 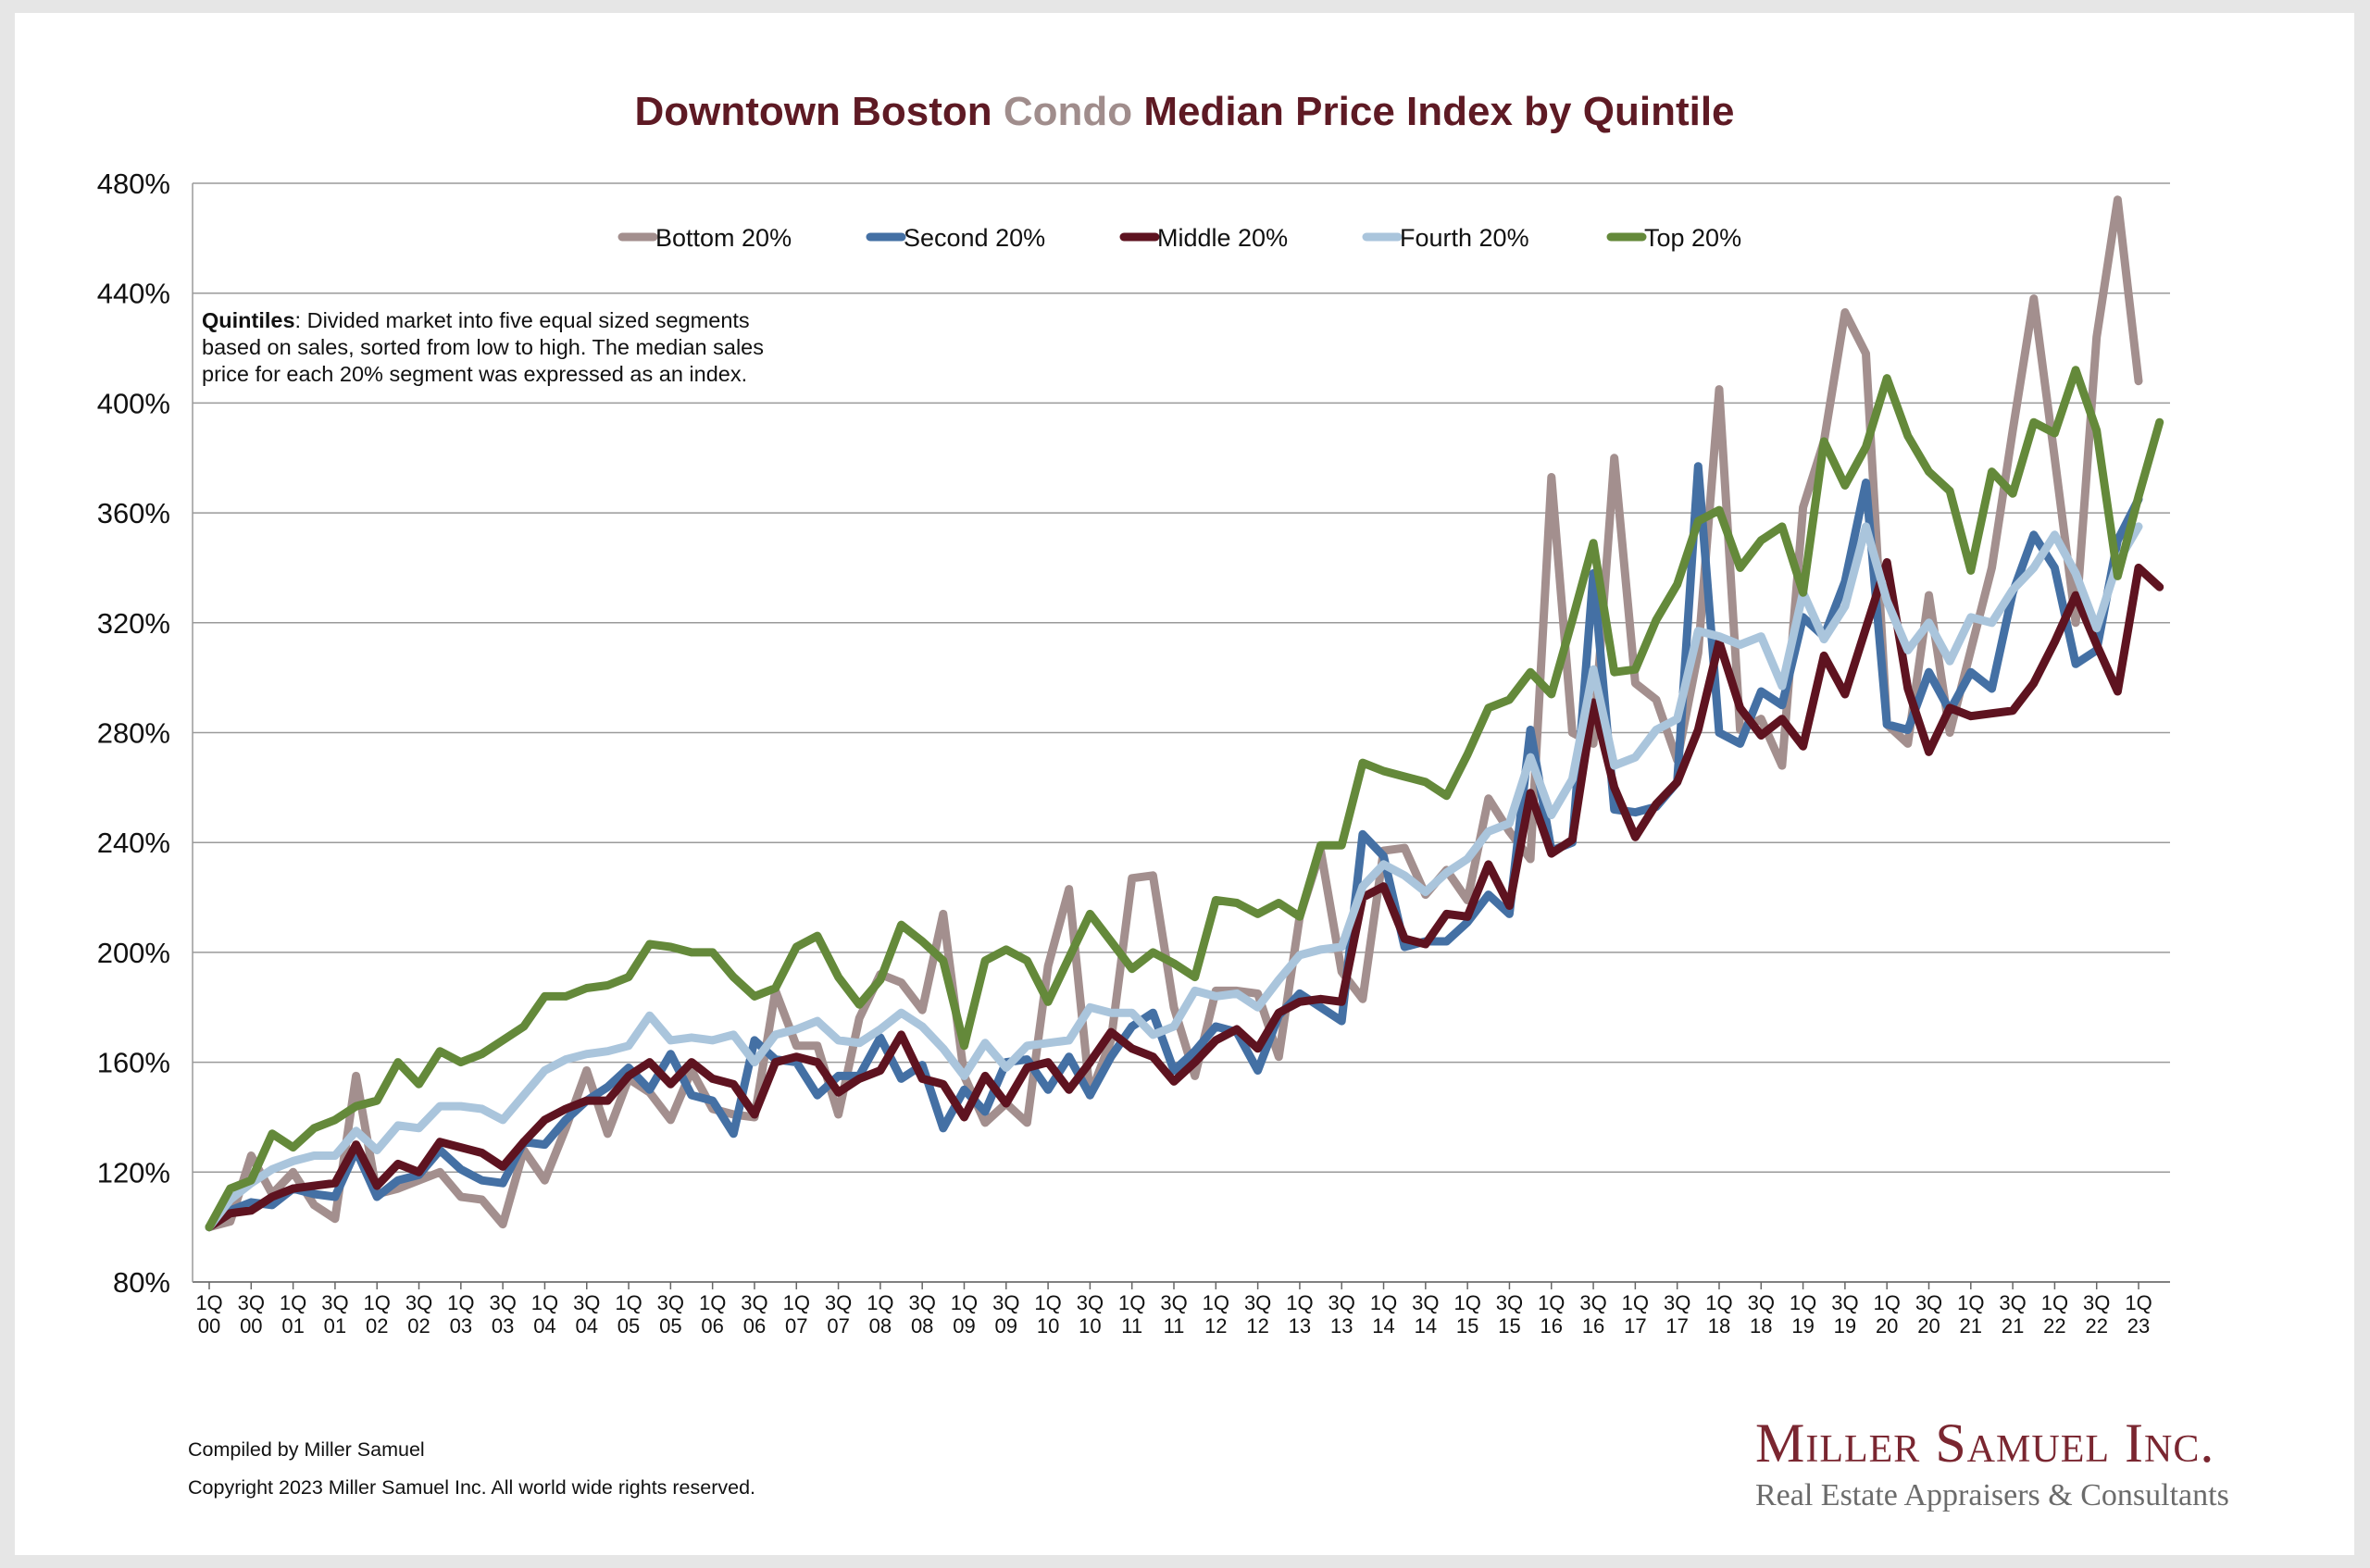 What do you see at coordinates (670, 1326) in the screenshot?
I see `x-tick-label-year: 05` at bounding box center [670, 1326].